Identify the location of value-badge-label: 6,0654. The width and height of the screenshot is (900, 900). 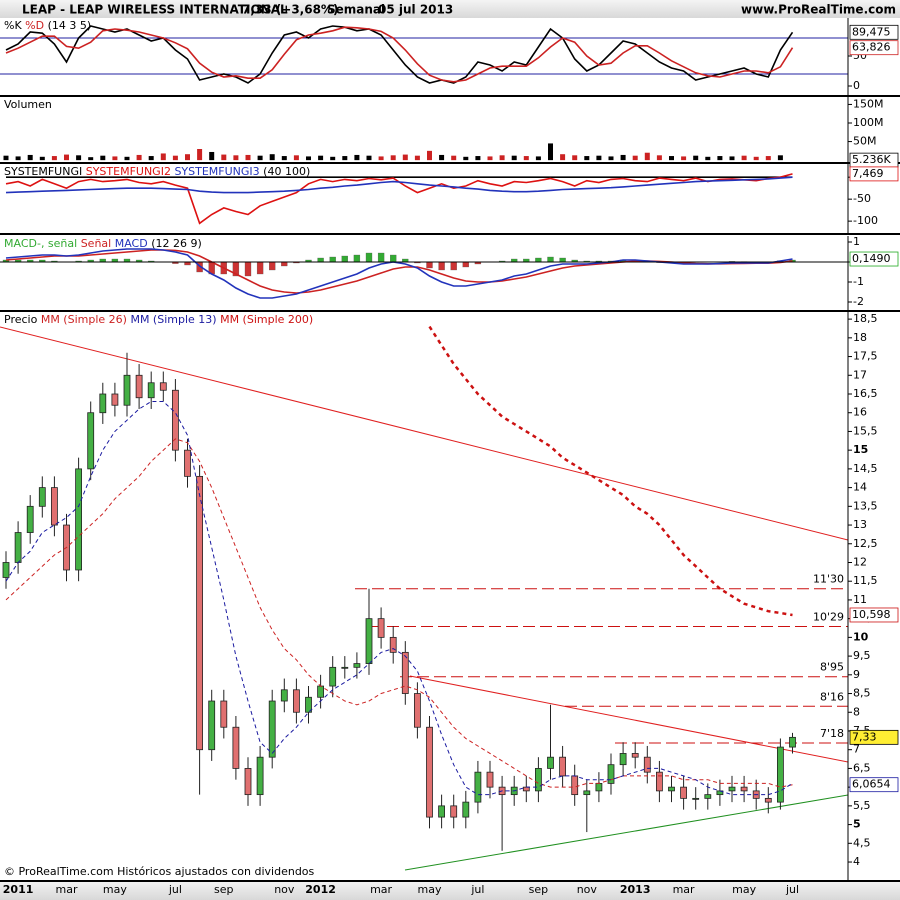
(871, 784).